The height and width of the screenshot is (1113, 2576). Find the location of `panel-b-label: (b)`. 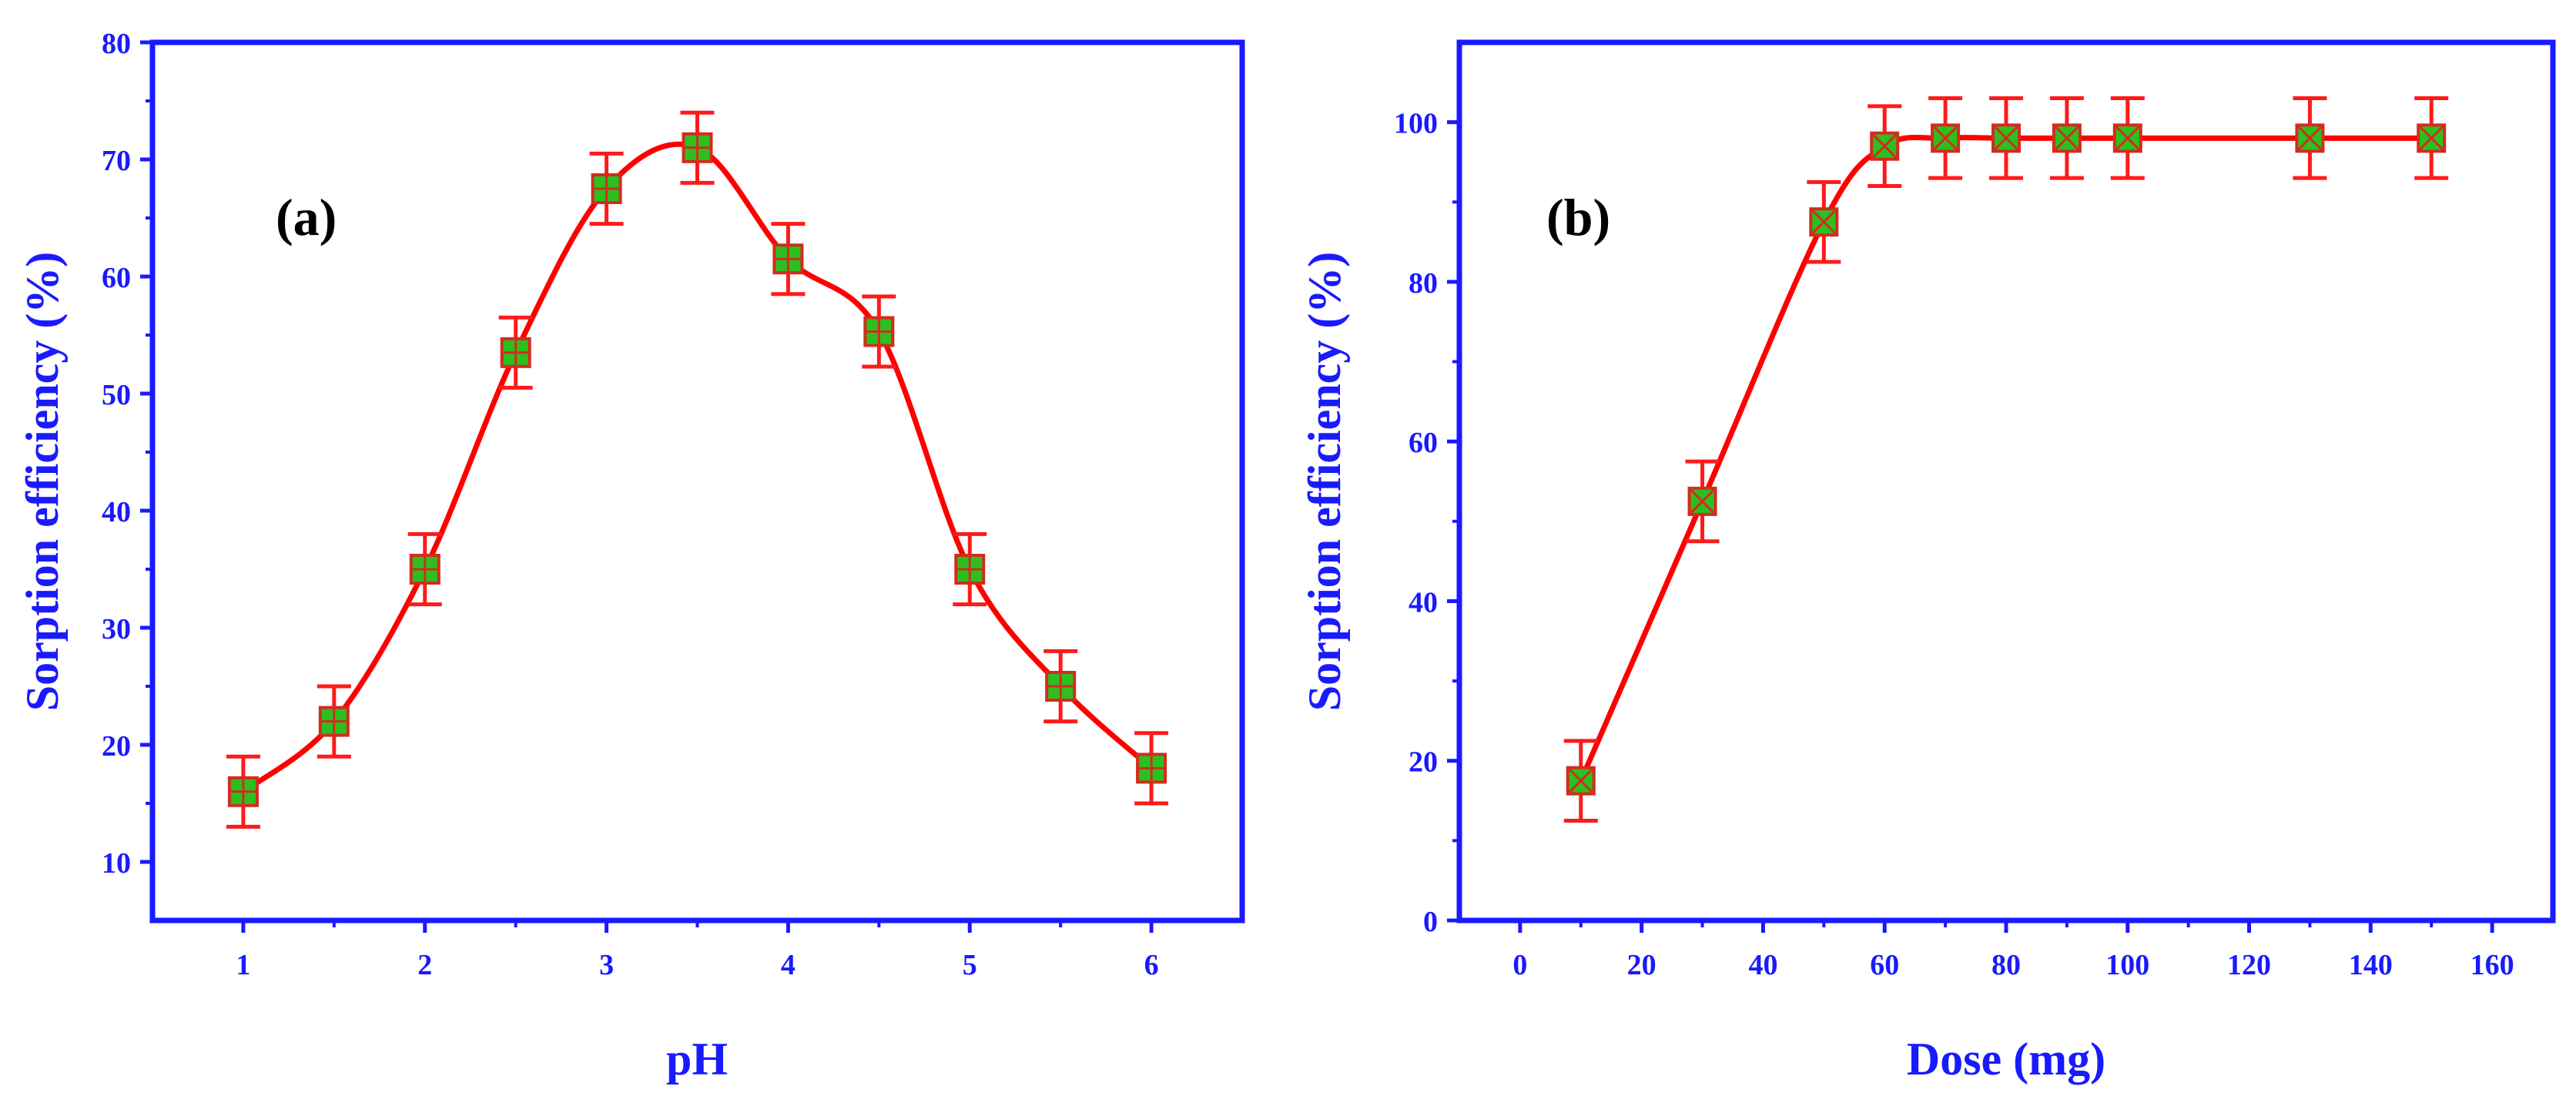

panel-b-label: (b) is located at coordinates (1578, 217).